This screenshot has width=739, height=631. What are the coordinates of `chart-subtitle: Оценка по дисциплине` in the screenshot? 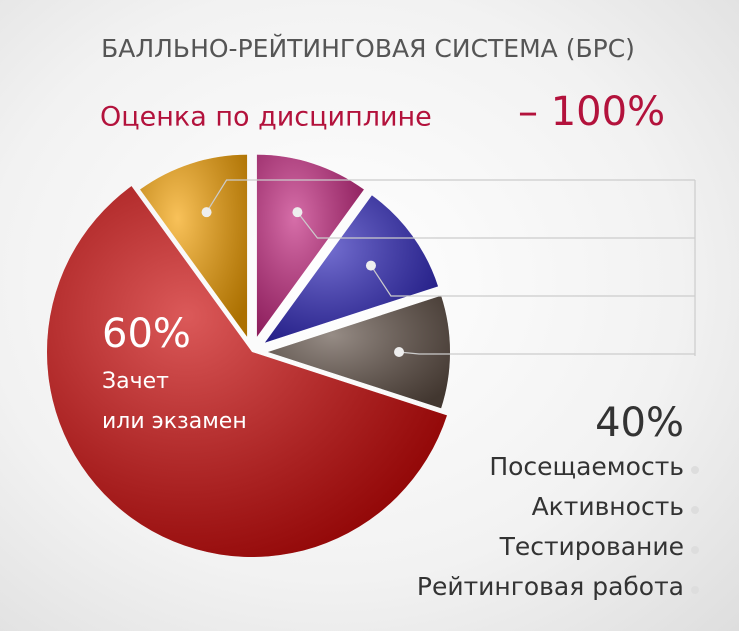 It's located at (266, 117).